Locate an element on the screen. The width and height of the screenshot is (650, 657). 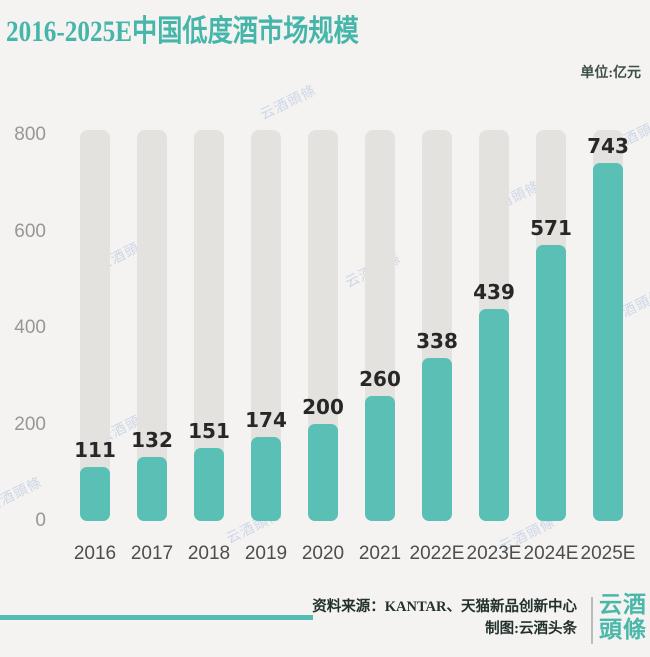
x-axis-tick-2020: 2020 is located at coordinates (323, 553).